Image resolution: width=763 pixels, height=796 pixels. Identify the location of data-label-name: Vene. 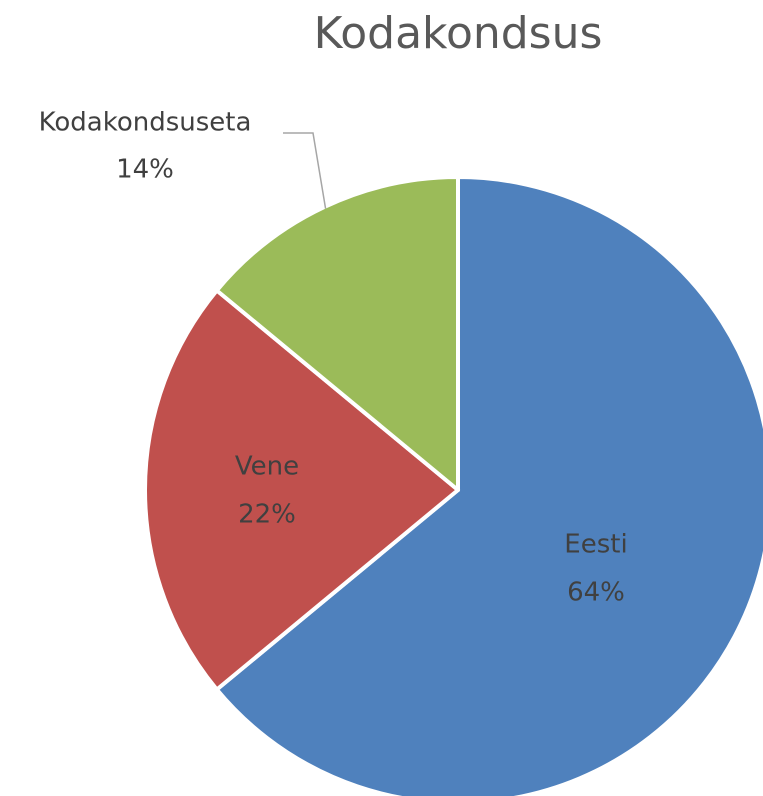
(267, 467).